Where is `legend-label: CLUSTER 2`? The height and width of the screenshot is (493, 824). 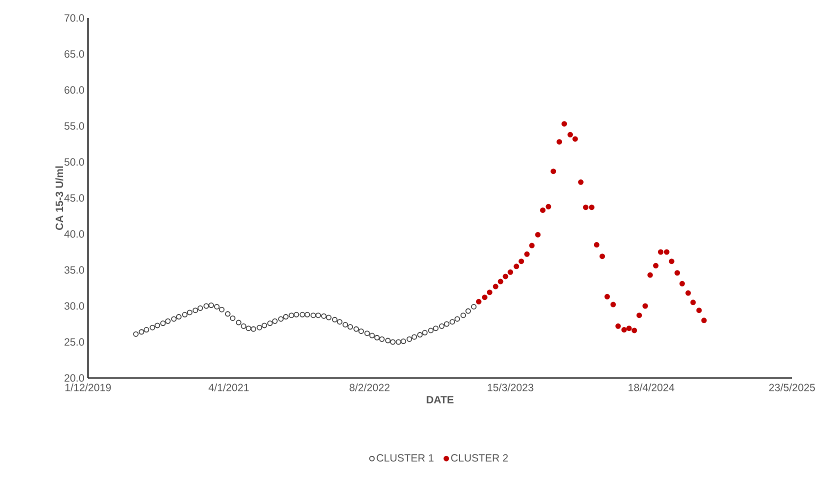
legend-label: CLUSTER 2 is located at coordinates (479, 458).